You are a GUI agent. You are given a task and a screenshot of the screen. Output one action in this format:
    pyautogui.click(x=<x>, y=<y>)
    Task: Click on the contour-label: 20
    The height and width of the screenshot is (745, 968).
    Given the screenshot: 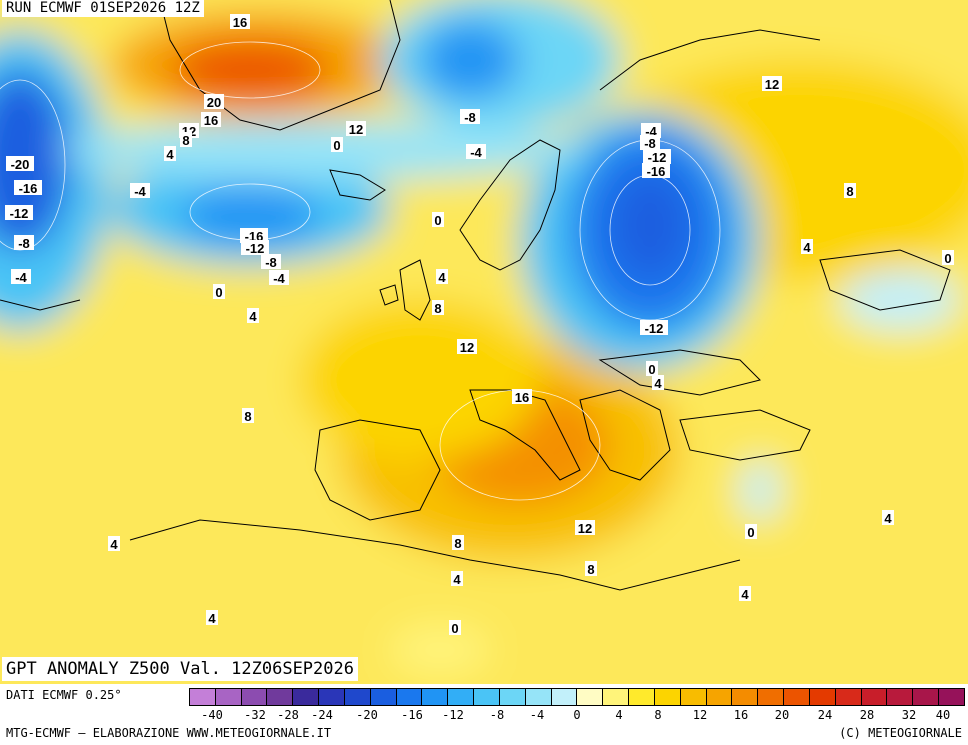 What is the action you would take?
    pyautogui.click(x=214, y=102)
    